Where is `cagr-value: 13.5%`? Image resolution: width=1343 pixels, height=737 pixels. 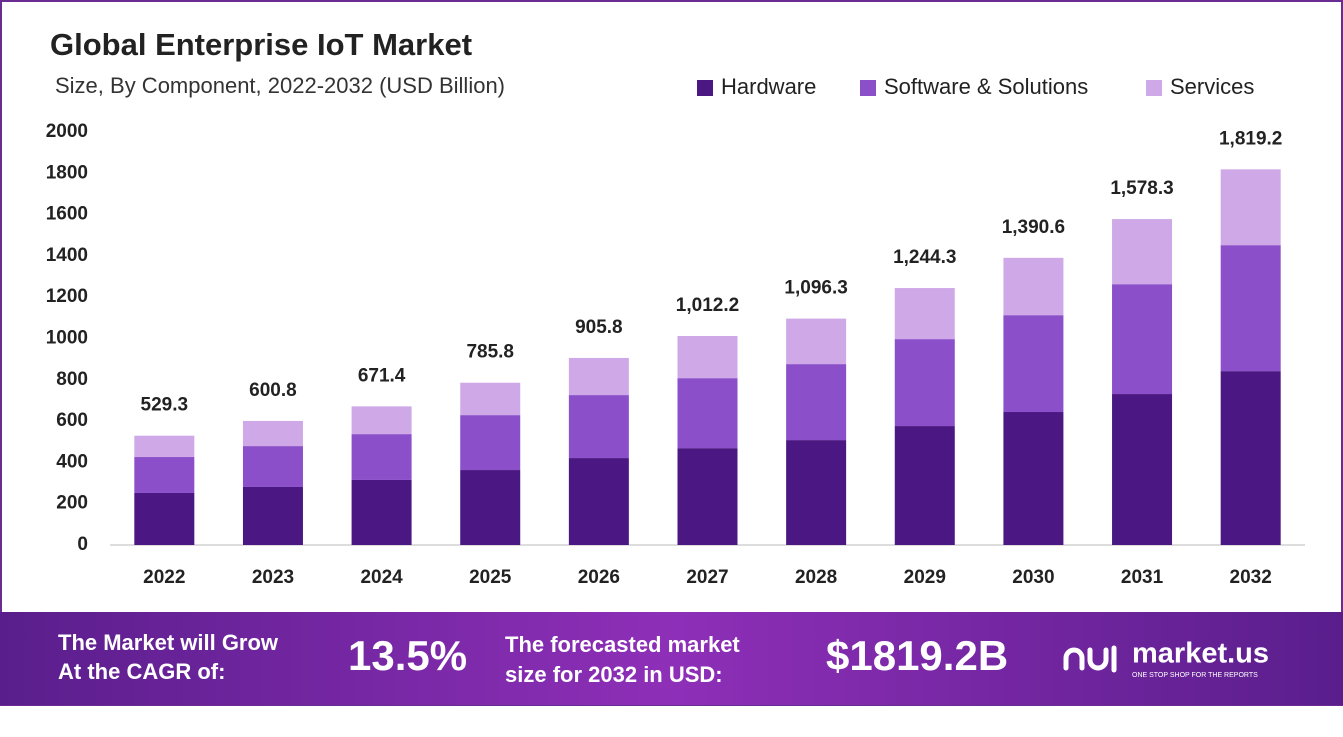
cagr-value: 13.5% is located at coordinates (407, 655).